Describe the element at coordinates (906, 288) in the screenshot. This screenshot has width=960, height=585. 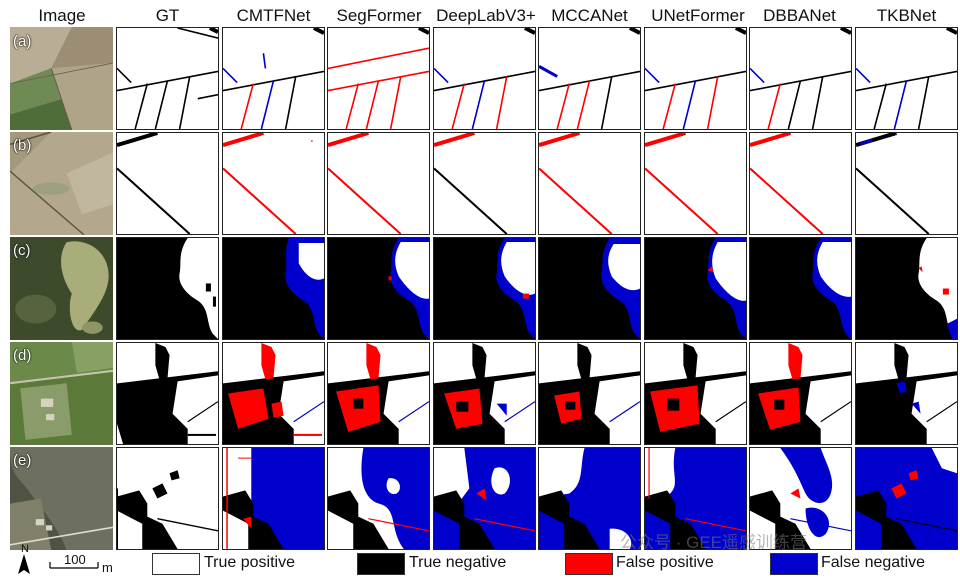
I see `pred-tkbnet-c` at that location.